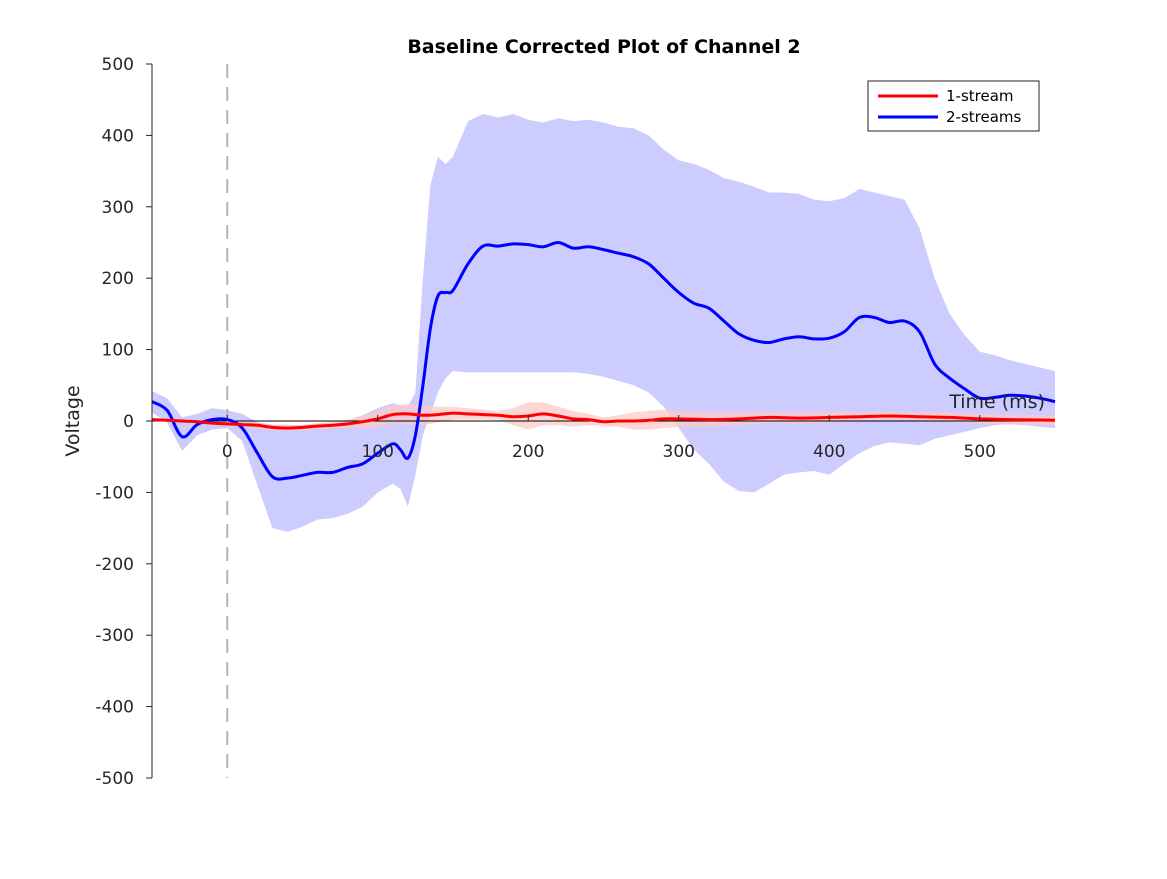 The height and width of the screenshot is (879, 1167). Describe the element at coordinates (609, 438) in the screenshot. I see `x-axis: 0 100 200 300 400 500` at that location.